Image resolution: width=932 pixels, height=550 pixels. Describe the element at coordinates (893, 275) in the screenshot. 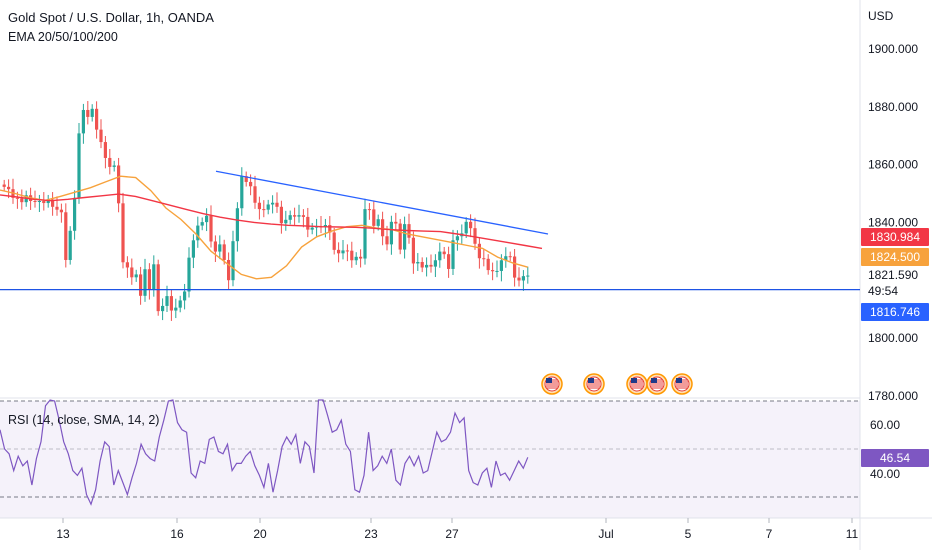

I see `last-price-label: 1821.590` at that location.